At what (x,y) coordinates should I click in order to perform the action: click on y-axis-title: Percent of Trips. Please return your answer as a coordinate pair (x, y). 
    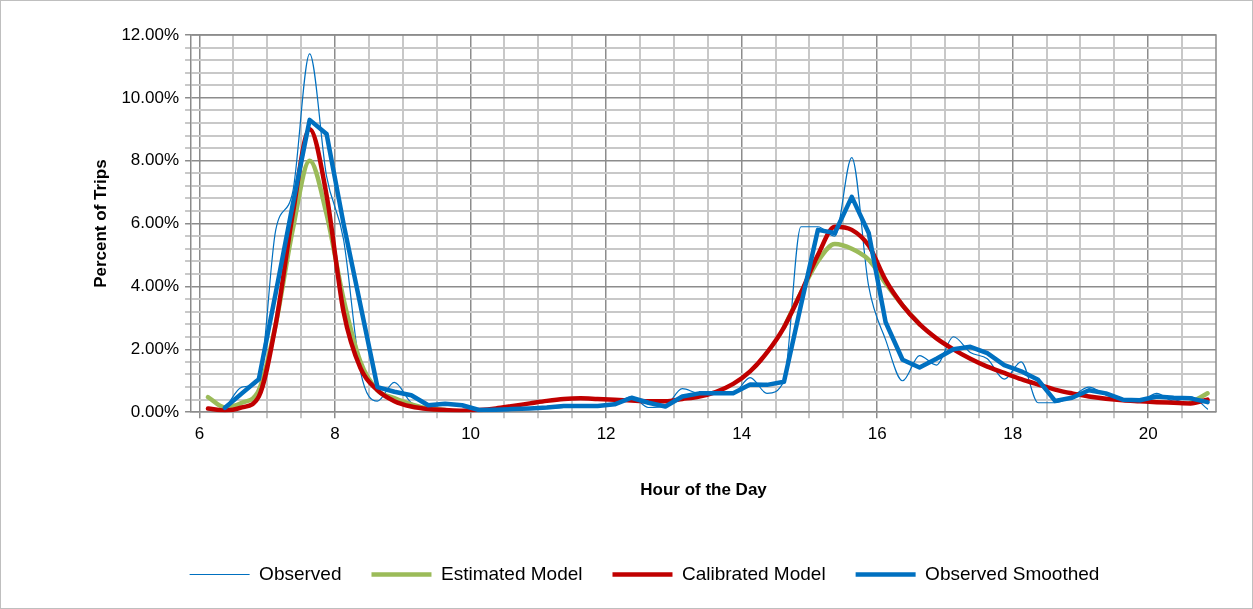
    Looking at the image, I should click on (100, 223).